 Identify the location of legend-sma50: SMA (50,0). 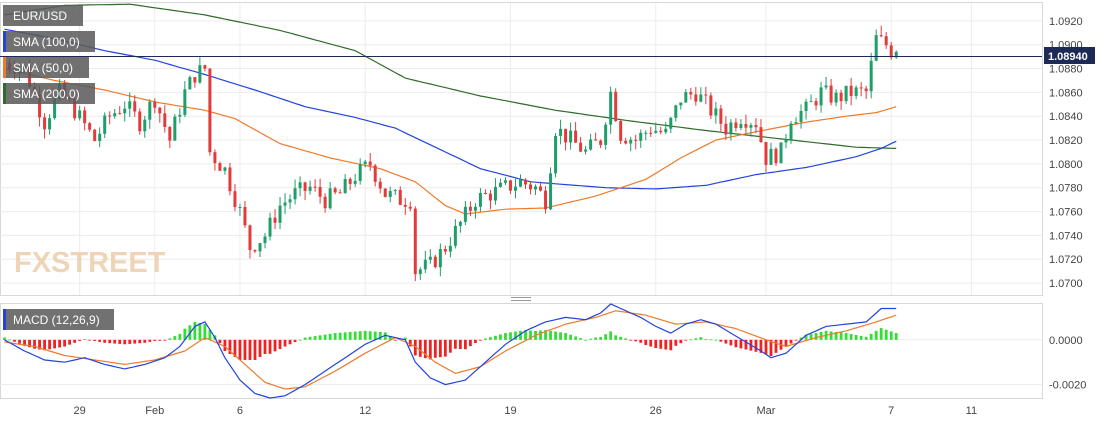
(46, 67).